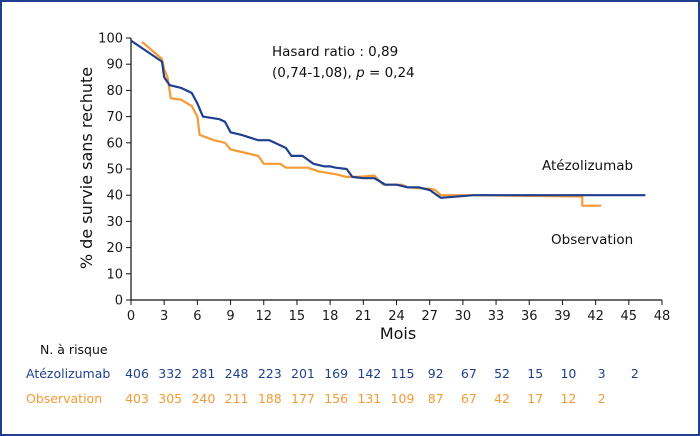  Describe the element at coordinates (369, 373) in the screenshot. I see `risk-value: 142` at that location.